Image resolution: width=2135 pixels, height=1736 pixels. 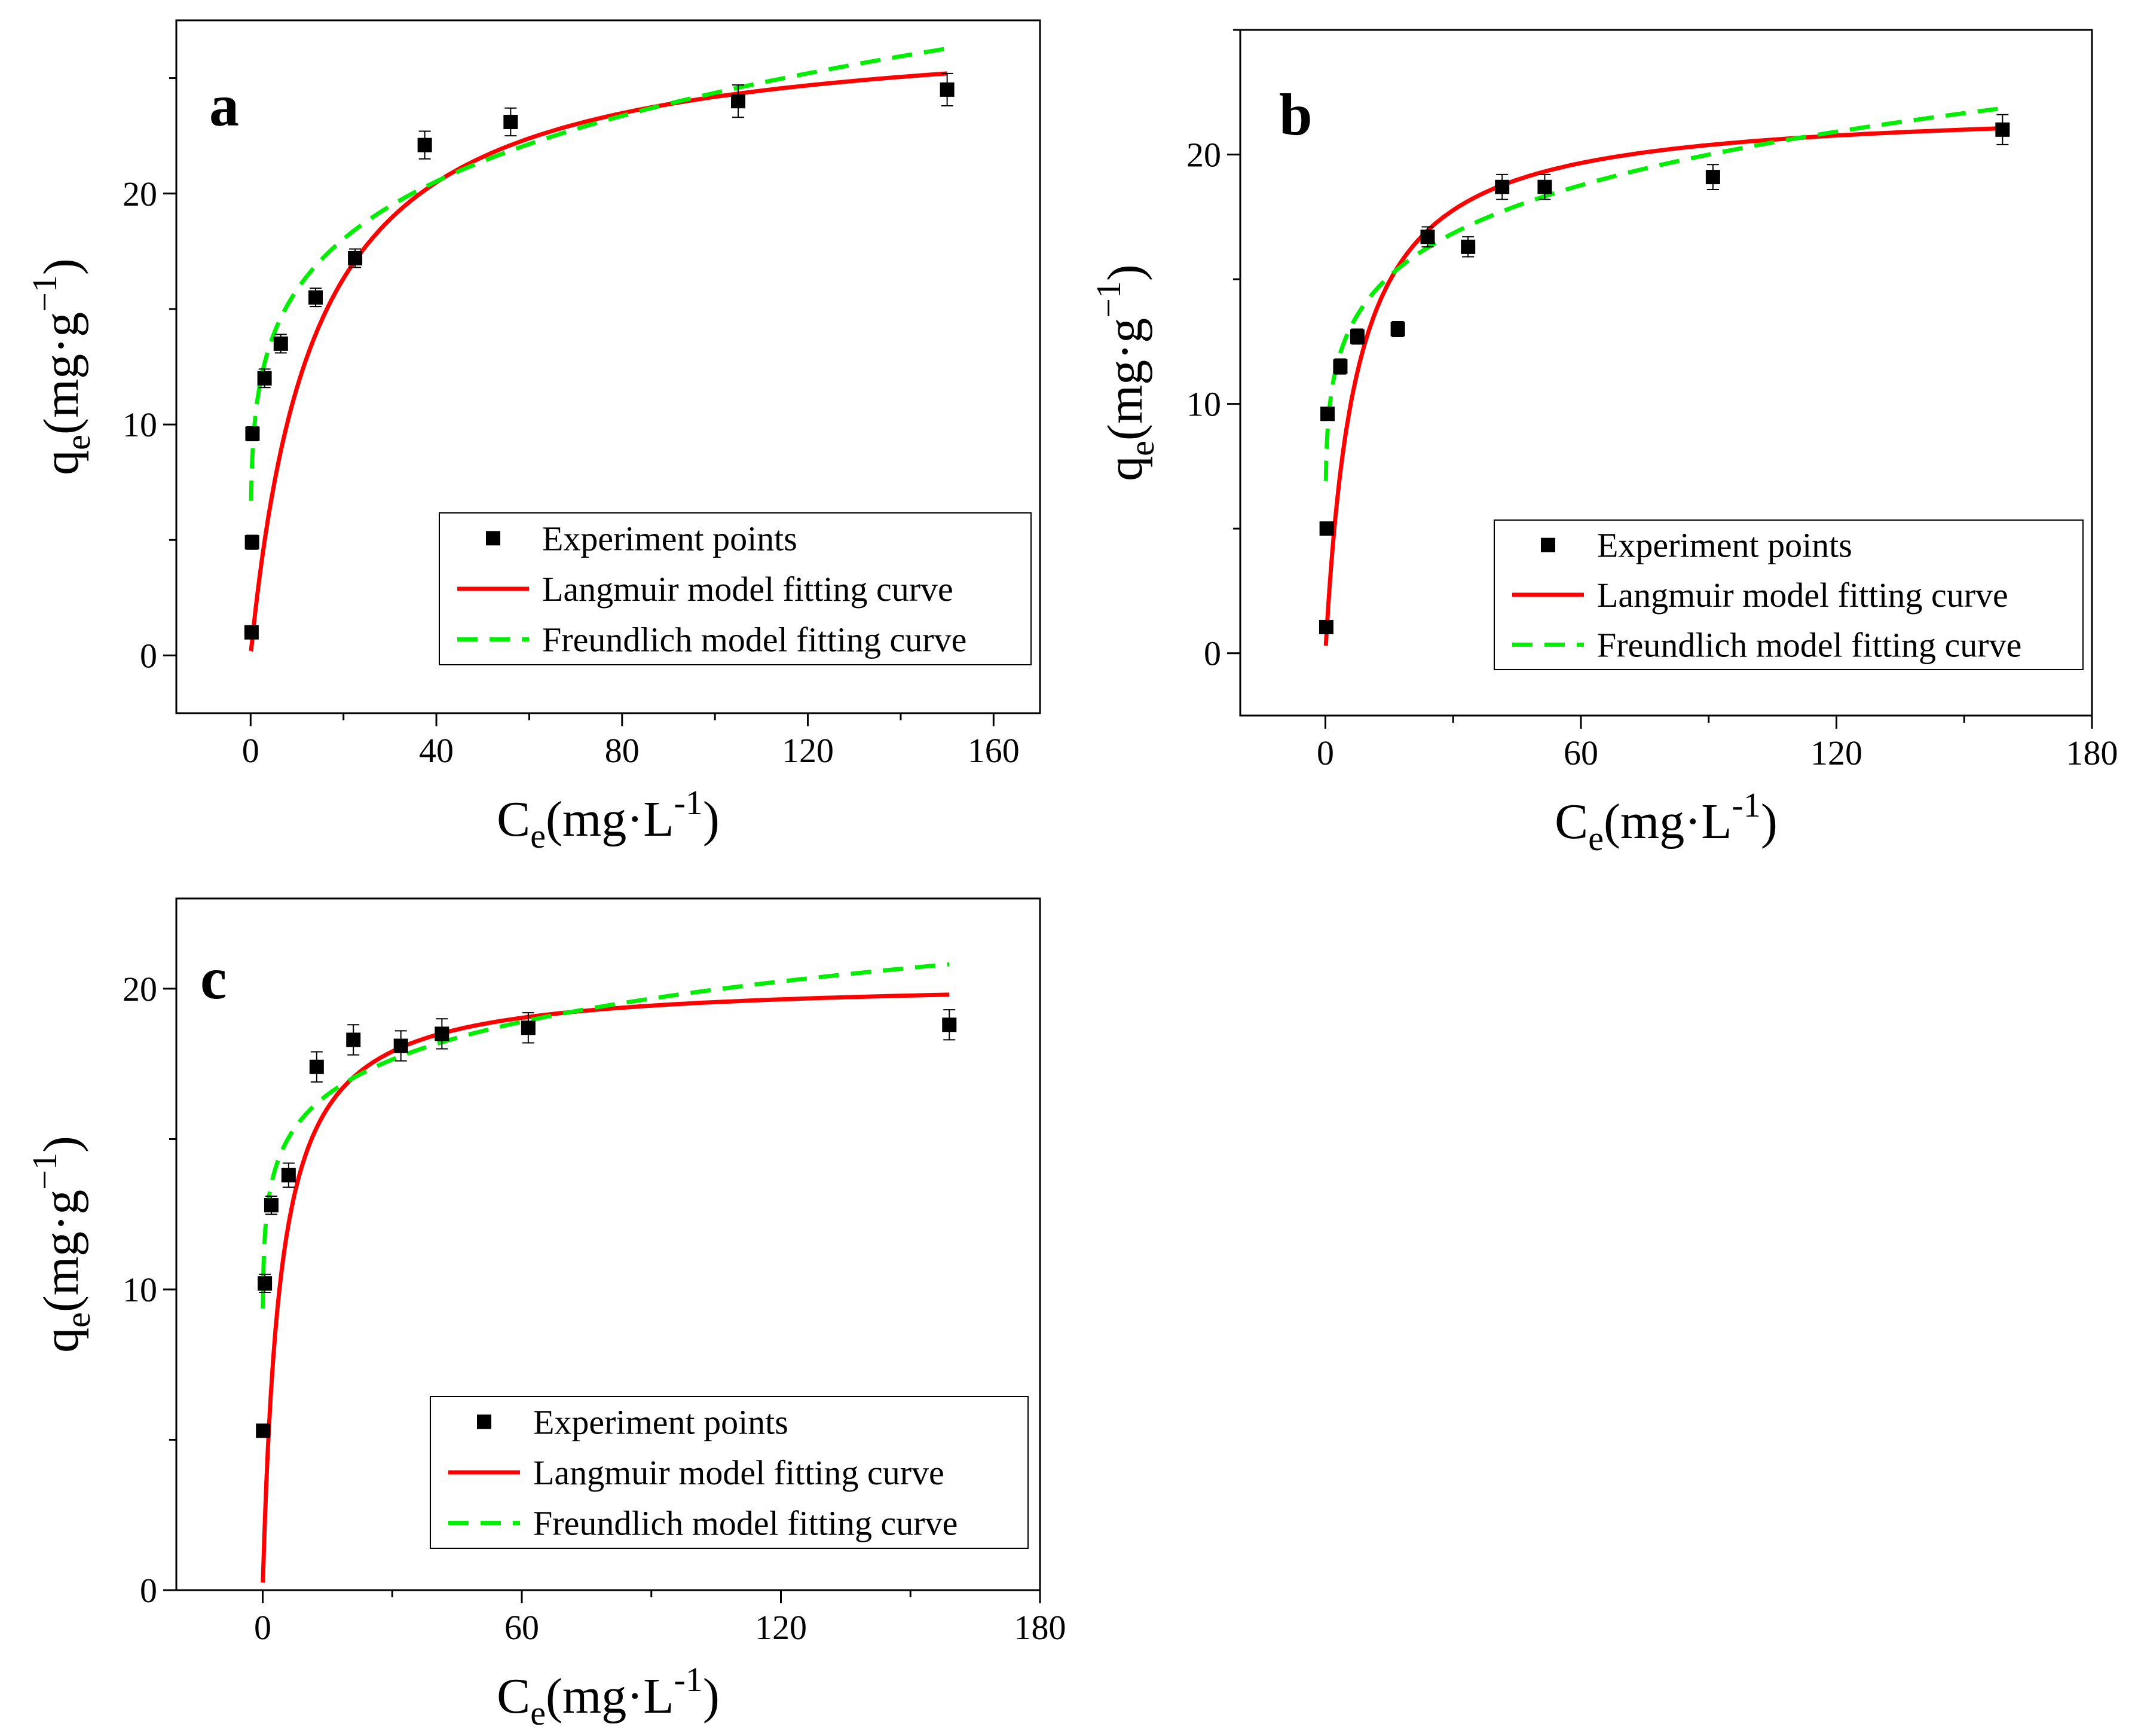 I want to click on panel-letter: c, so click(x=213, y=978).